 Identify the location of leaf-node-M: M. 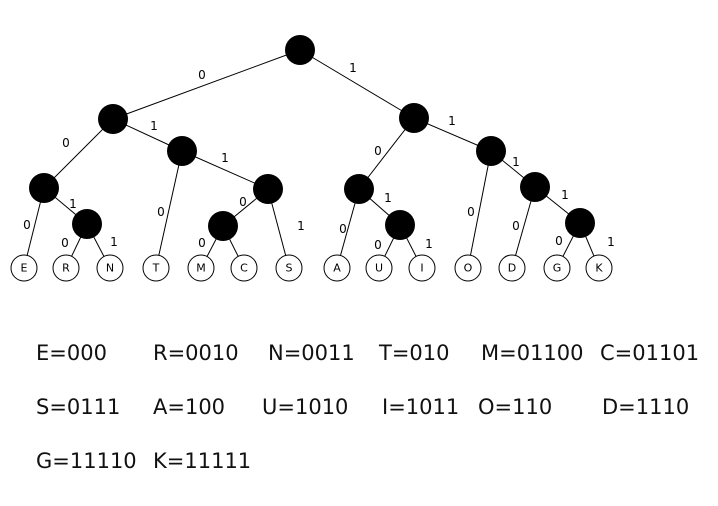
(201, 268).